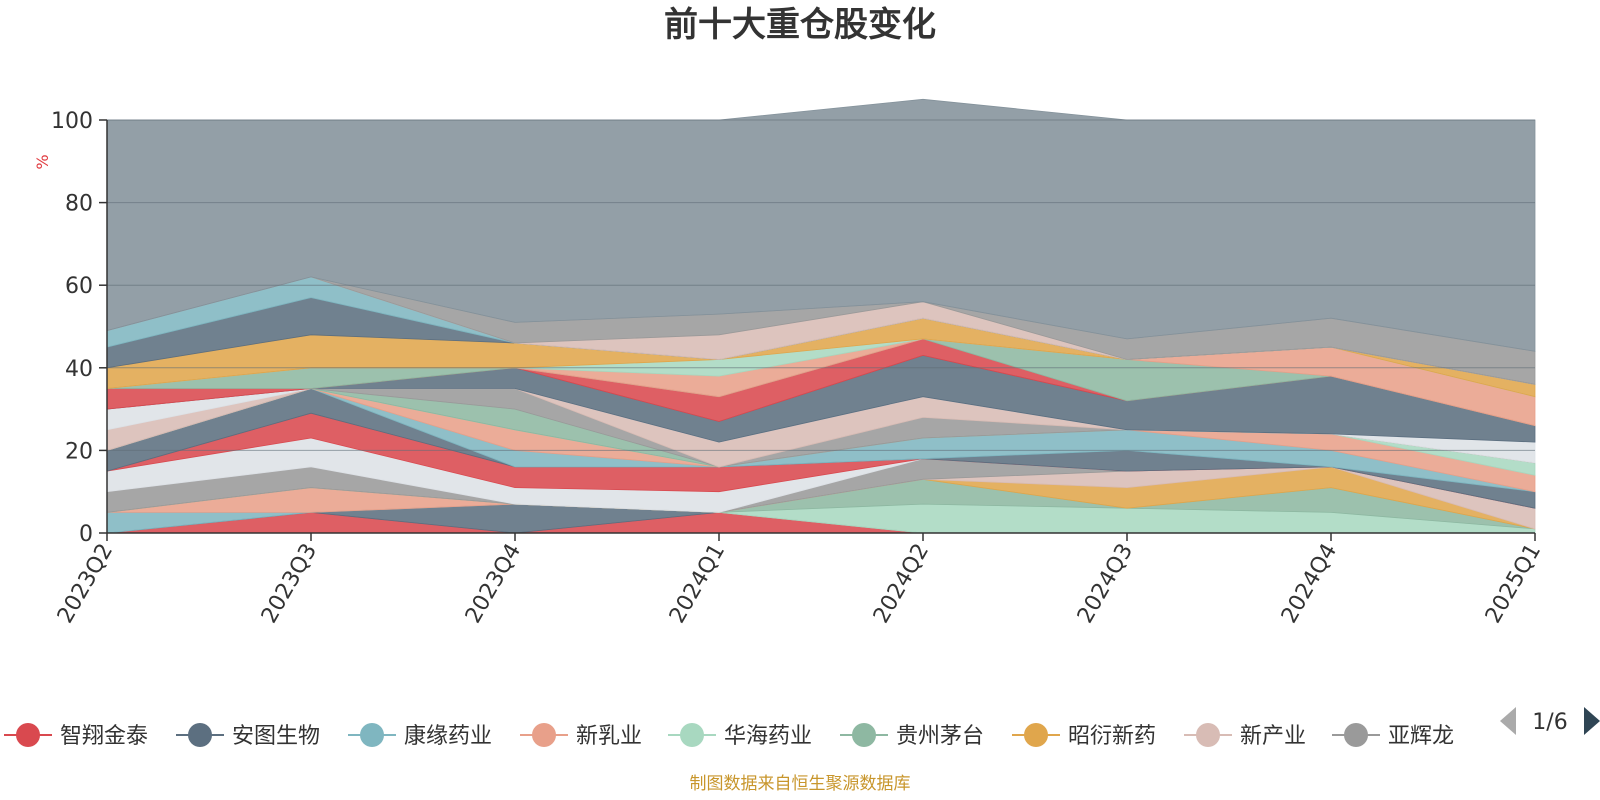 The height and width of the screenshot is (800, 1600). Describe the element at coordinates (289, 584) in the screenshot. I see `x-tick-label: 2023Q3` at that location.